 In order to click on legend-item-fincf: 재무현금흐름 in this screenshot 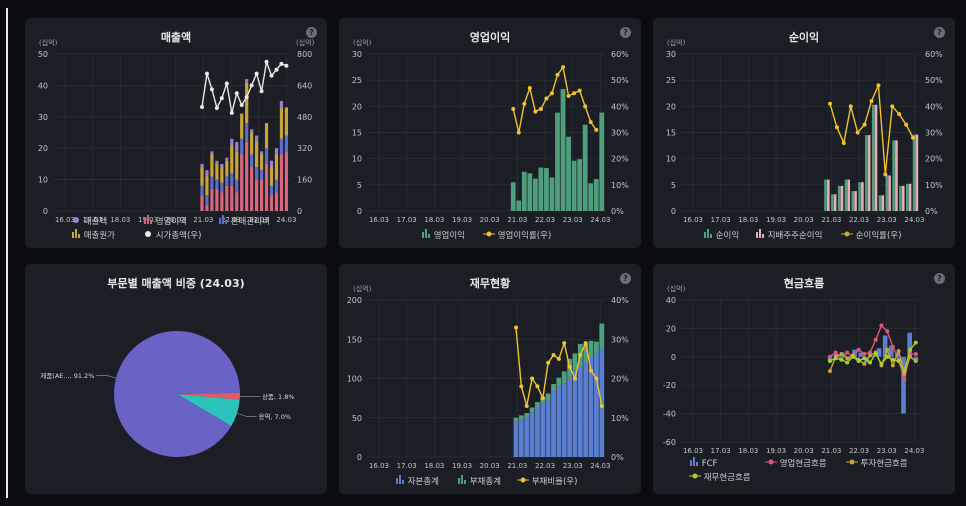, I will do `click(720, 477)`.